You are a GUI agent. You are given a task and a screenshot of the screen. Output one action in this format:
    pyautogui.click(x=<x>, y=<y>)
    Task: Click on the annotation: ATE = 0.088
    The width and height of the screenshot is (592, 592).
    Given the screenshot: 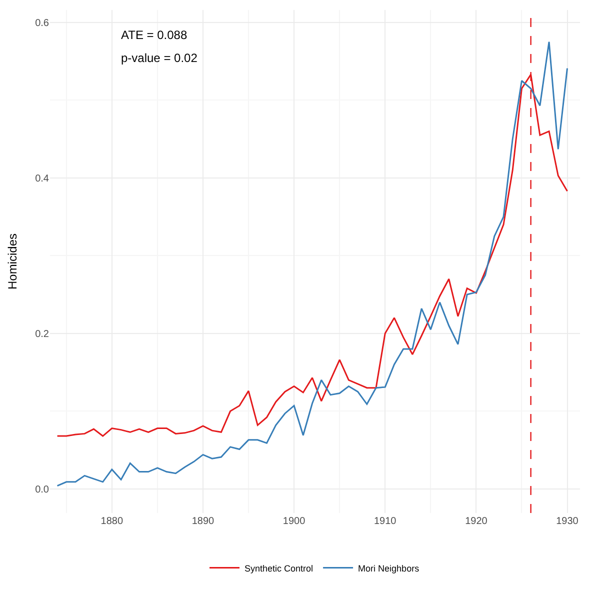 What is the action you would take?
    pyautogui.click(x=154, y=35)
    